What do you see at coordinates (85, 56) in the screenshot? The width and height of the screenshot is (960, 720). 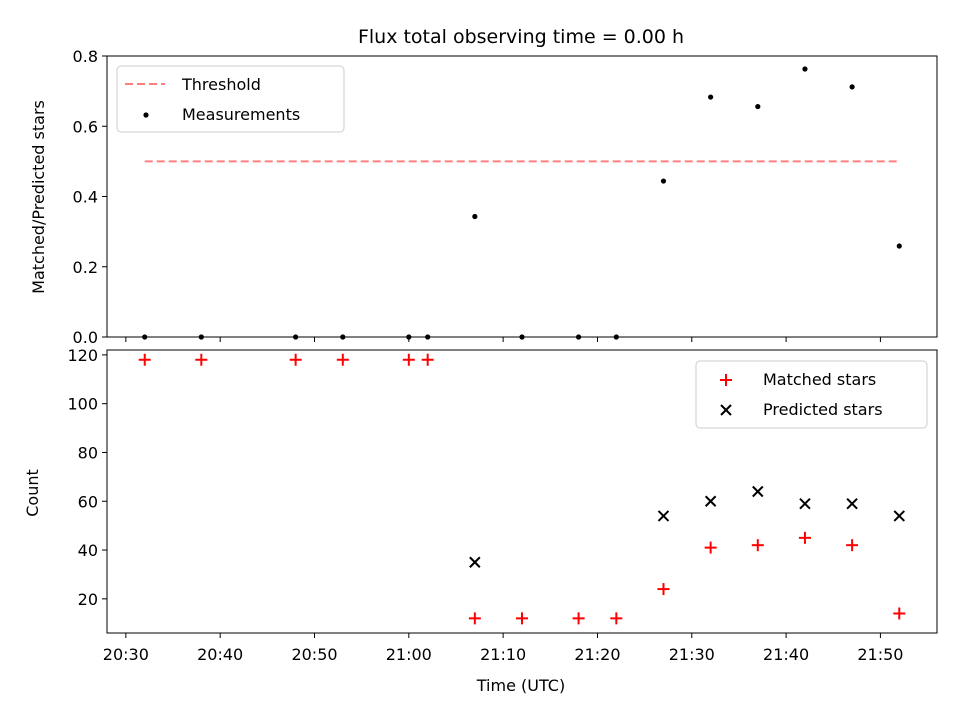 I see `top-y-tick-label: 0.8` at bounding box center [85, 56].